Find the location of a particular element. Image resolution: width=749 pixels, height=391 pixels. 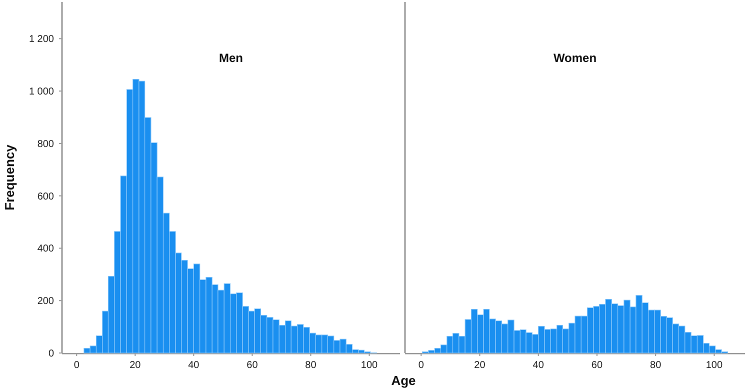

y-tick-label: 400 is located at coordinates (45, 249).